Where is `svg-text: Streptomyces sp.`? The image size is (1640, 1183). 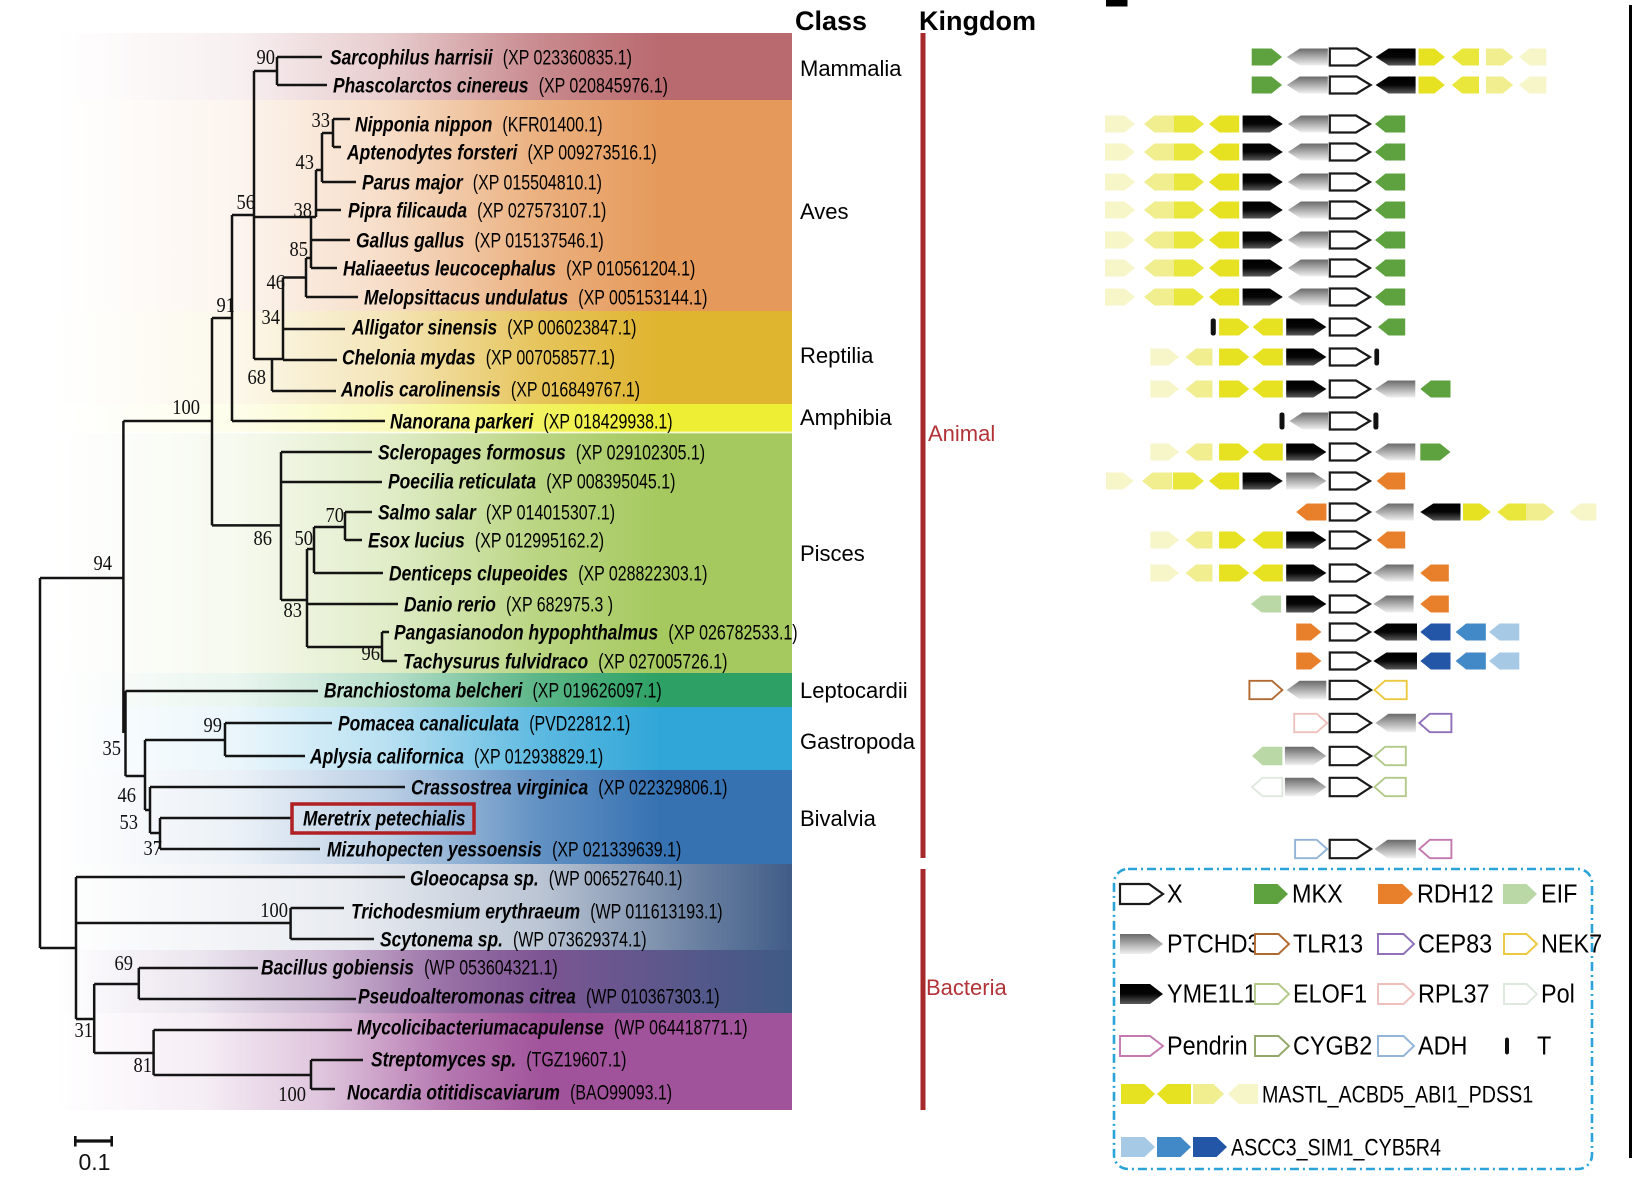
svg-text: Streptomyces sp. is located at coordinates (443, 1060).